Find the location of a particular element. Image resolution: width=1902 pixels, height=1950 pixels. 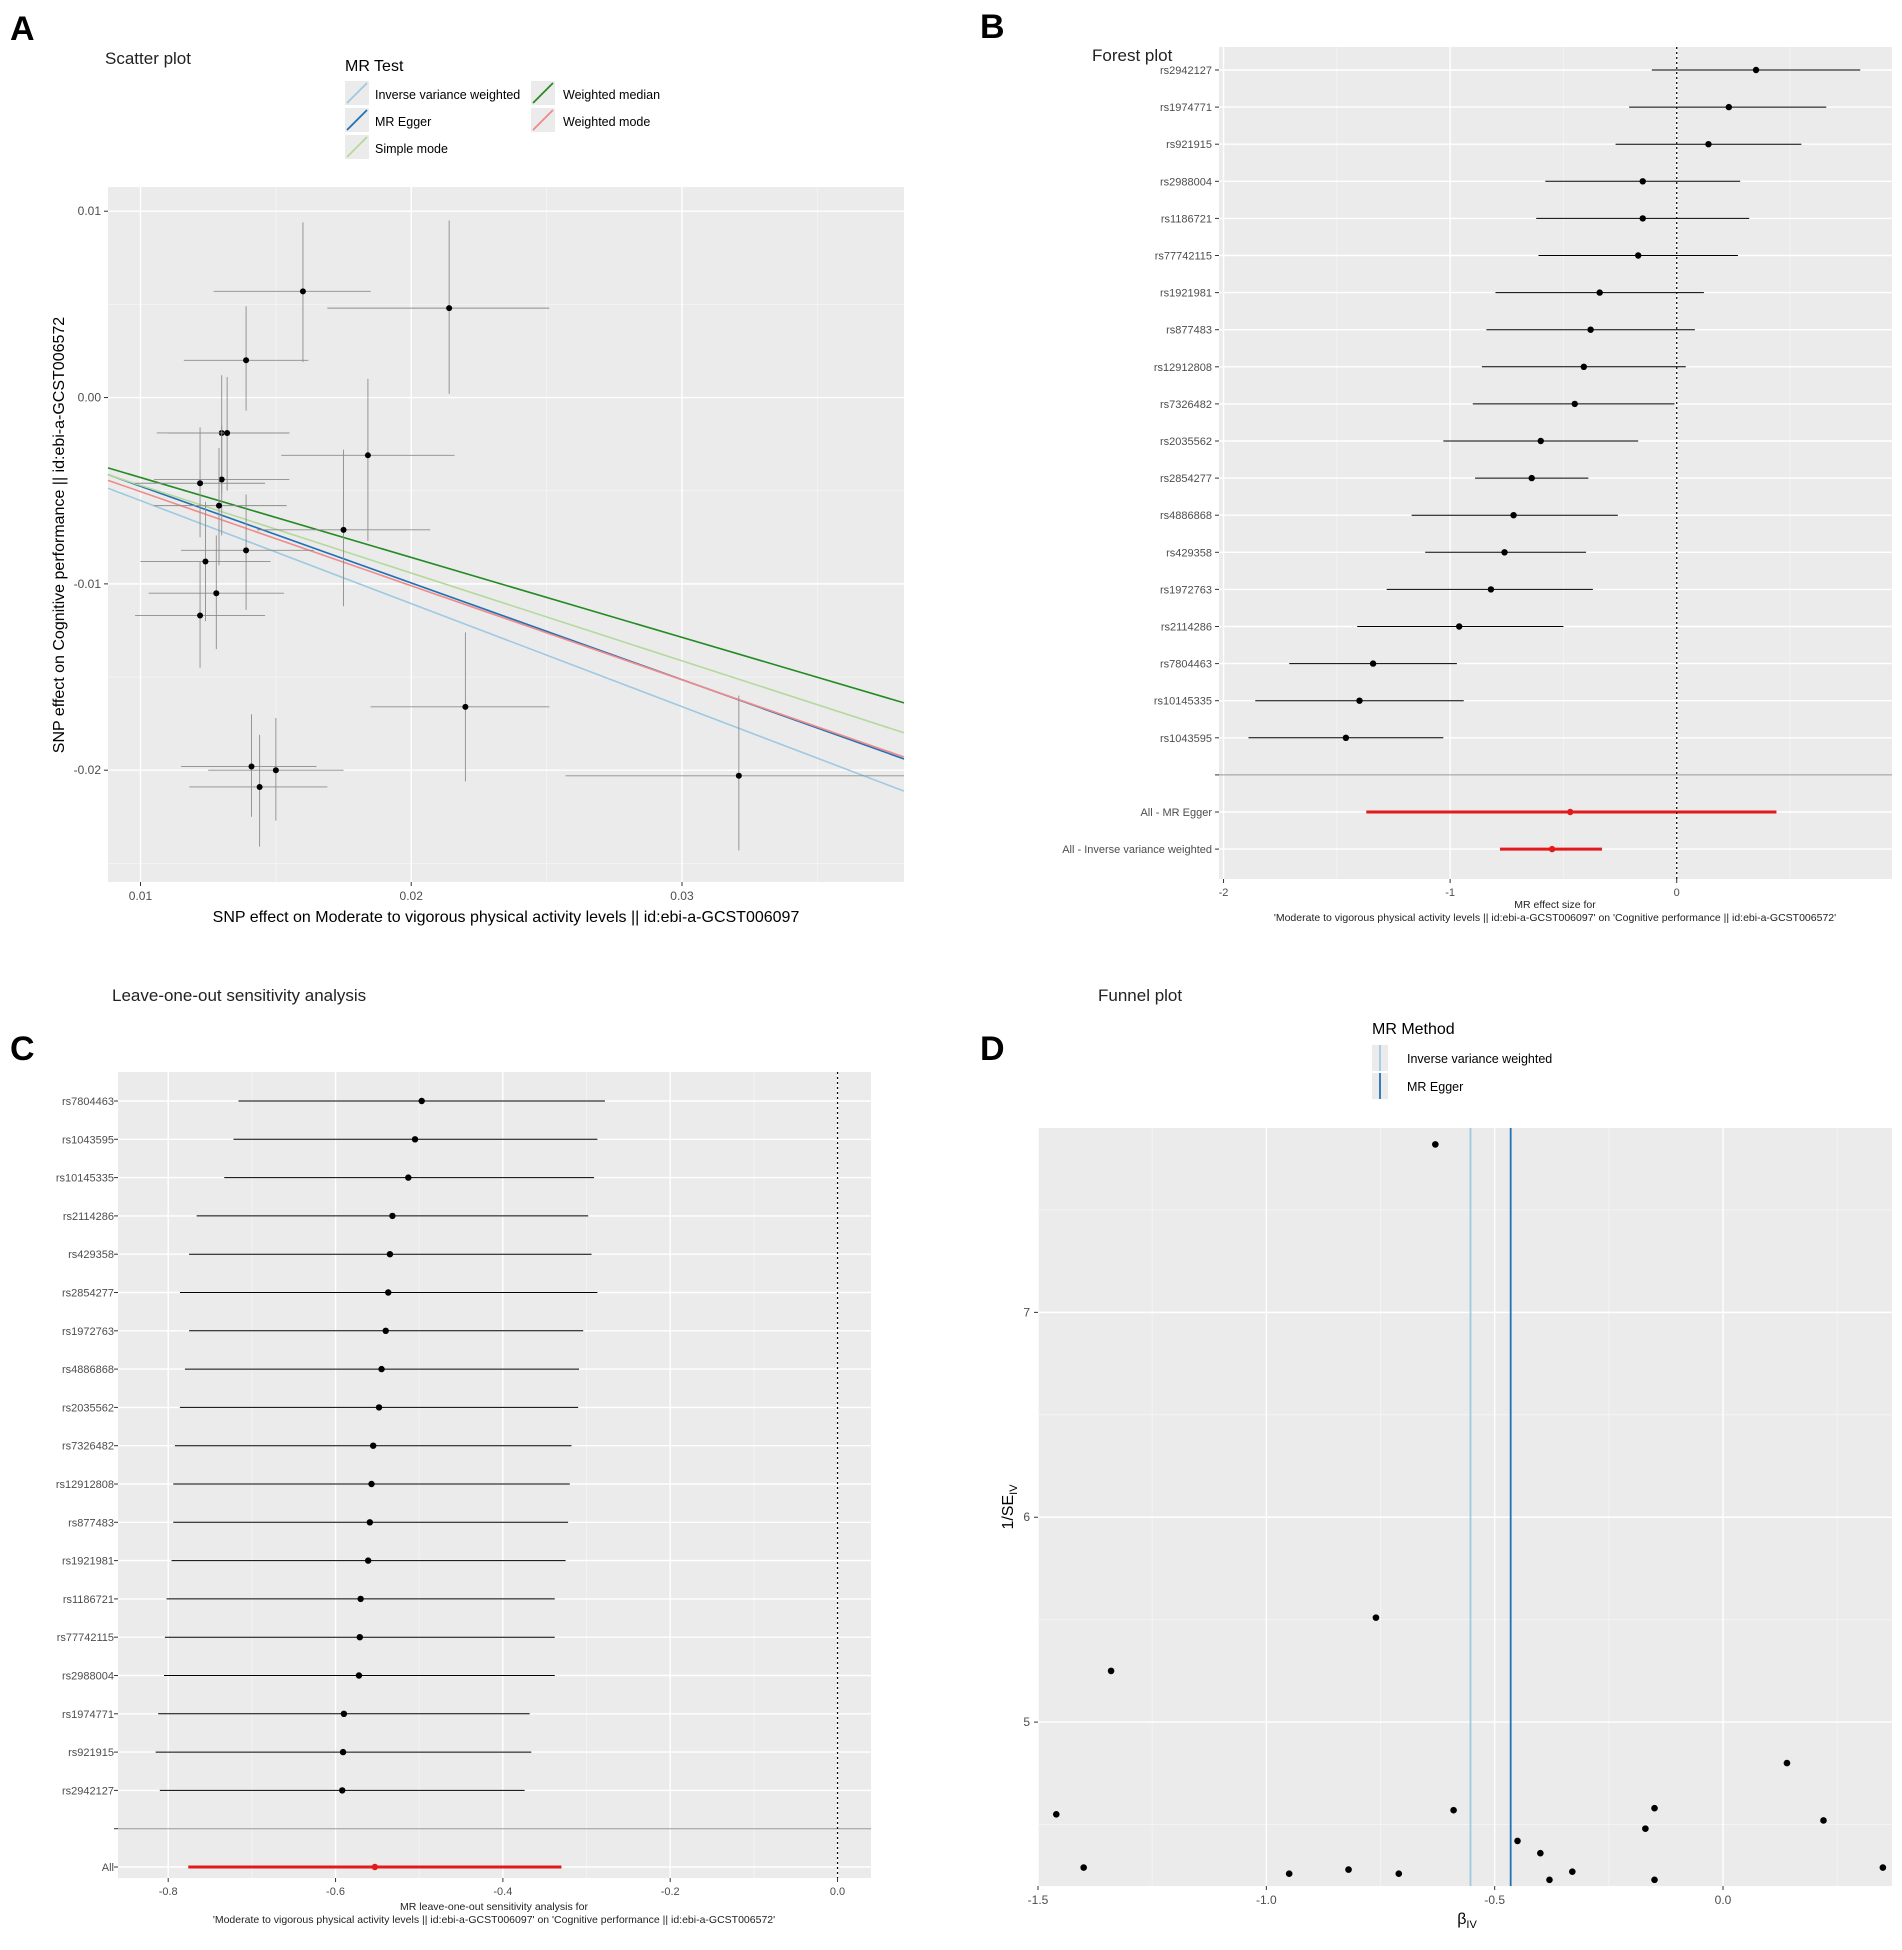

panel-d-xlabel: βIV is located at coordinates (1467, 1921).